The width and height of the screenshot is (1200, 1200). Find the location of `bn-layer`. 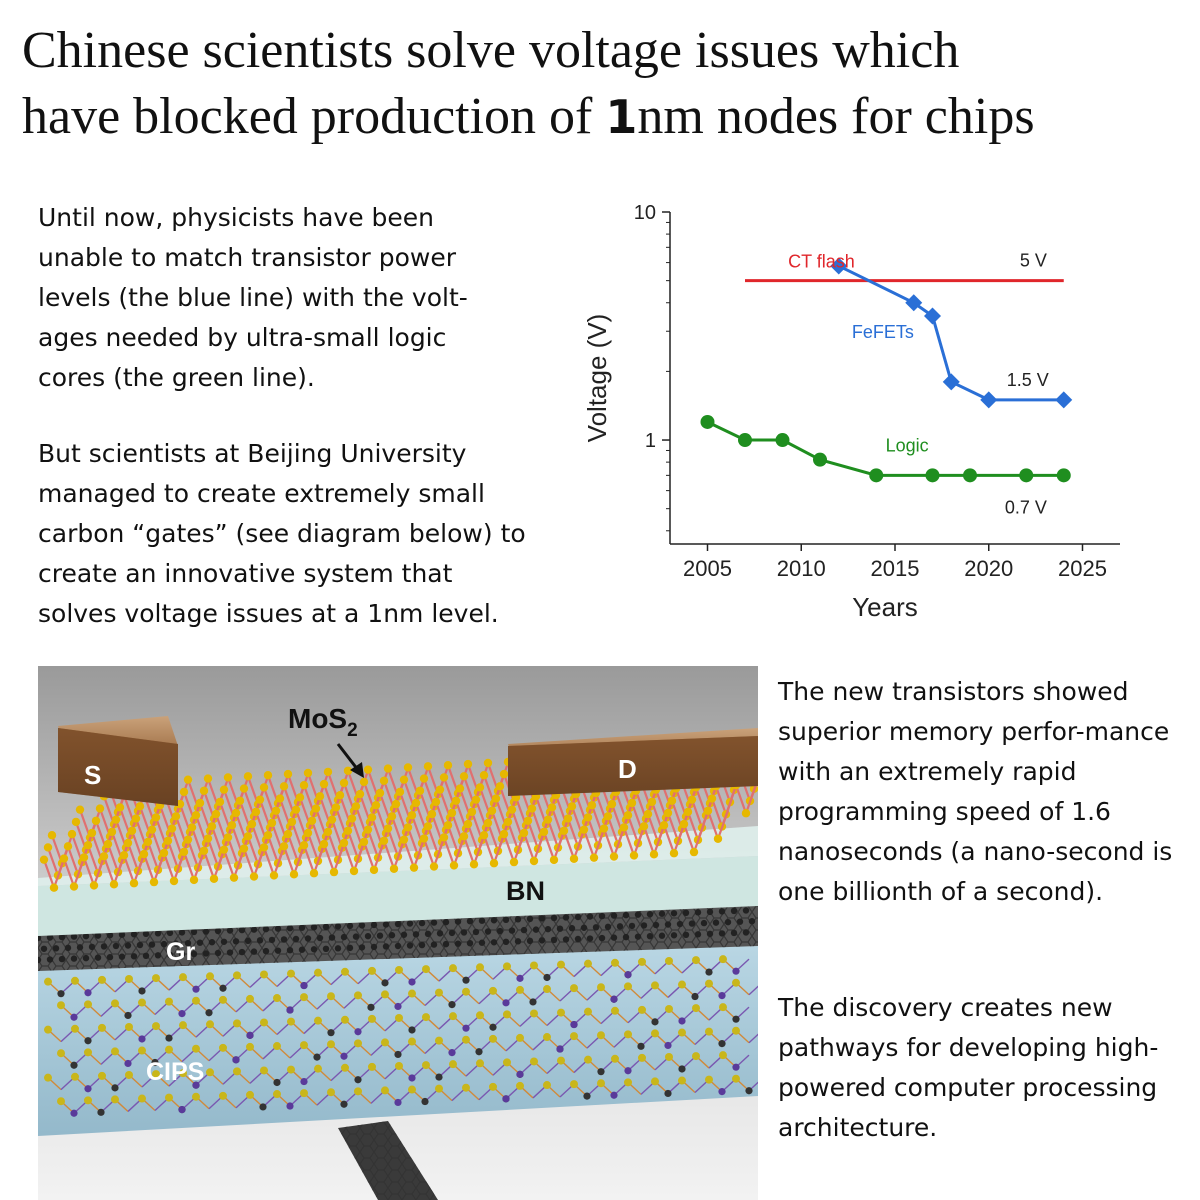

bn-layer is located at coordinates (398, 896).